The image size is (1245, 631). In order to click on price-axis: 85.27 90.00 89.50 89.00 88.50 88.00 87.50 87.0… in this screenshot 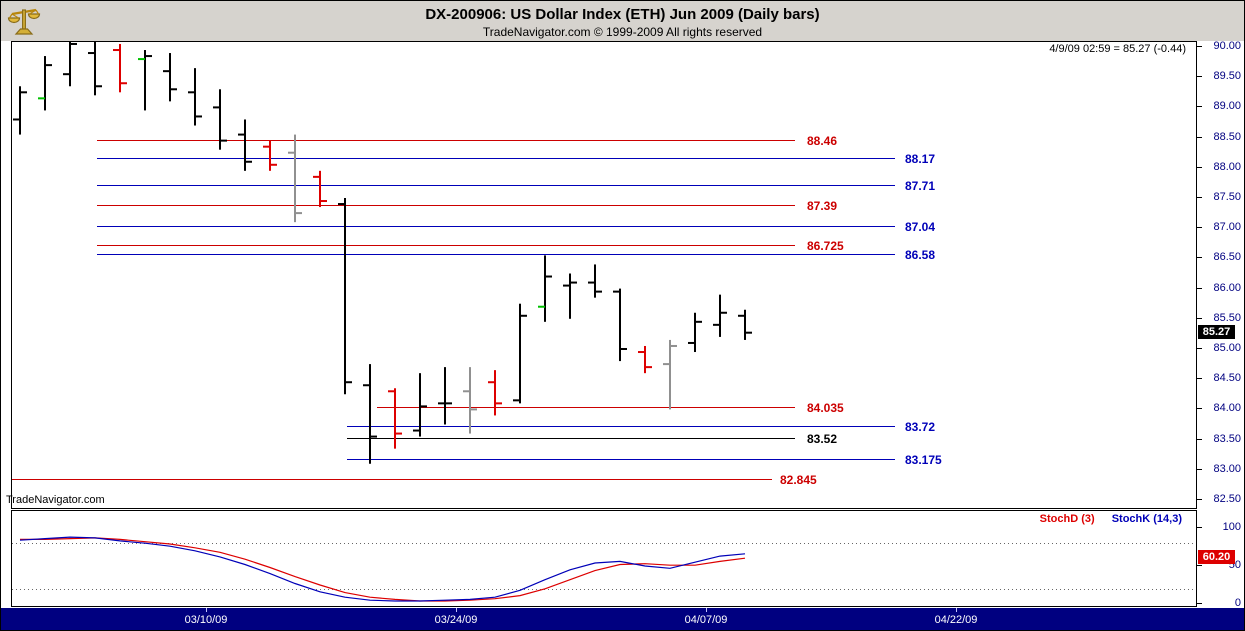, I will do `click(1220, 274)`.